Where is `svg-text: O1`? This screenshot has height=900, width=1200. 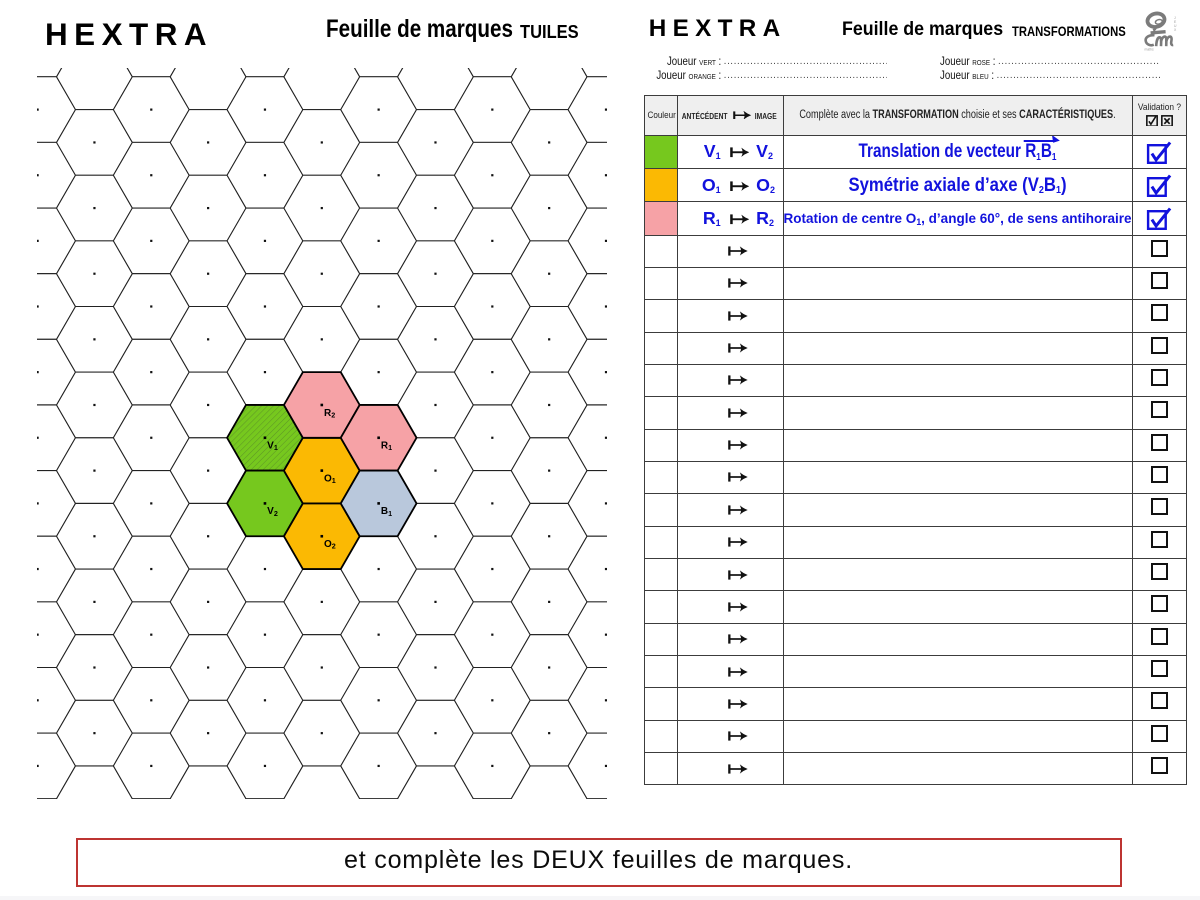
svg-text: O1 is located at coordinates (330, 479).